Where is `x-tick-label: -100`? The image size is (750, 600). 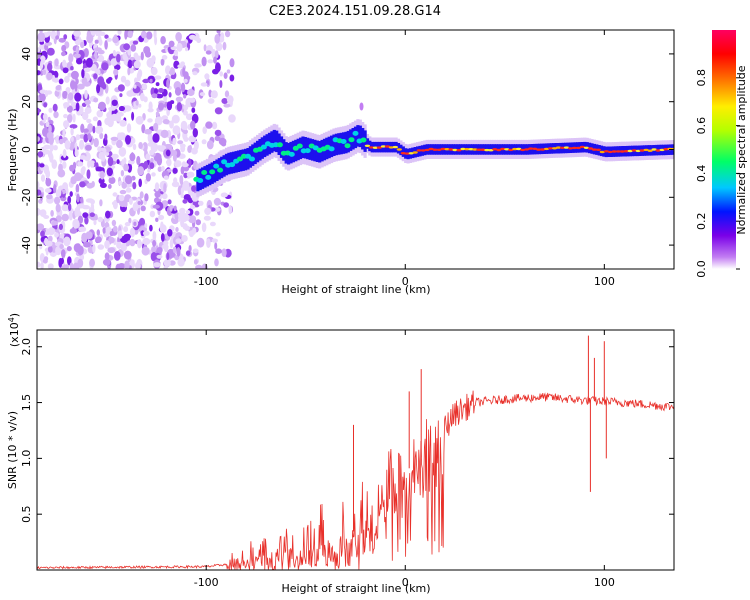 x-tick-label: -100 is located at coordinates (206, 582).